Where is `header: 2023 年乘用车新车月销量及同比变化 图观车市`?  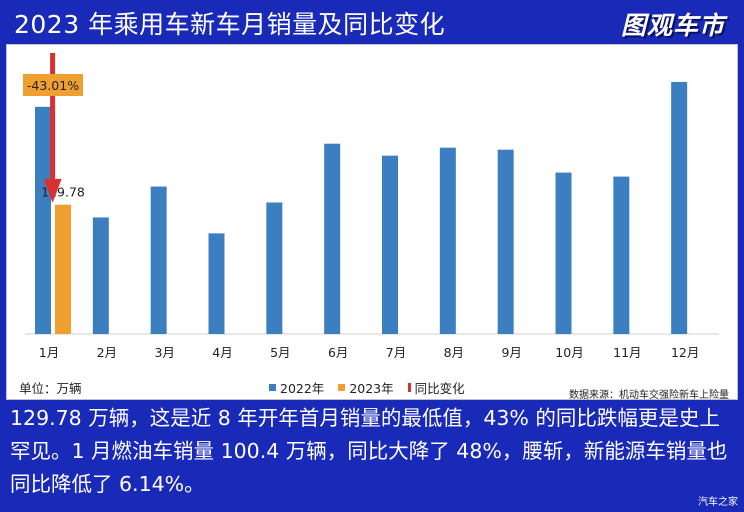 header: 2023 年乘用车新车月销量及同比变化 图观车市 is located at coordinates (372, 22).